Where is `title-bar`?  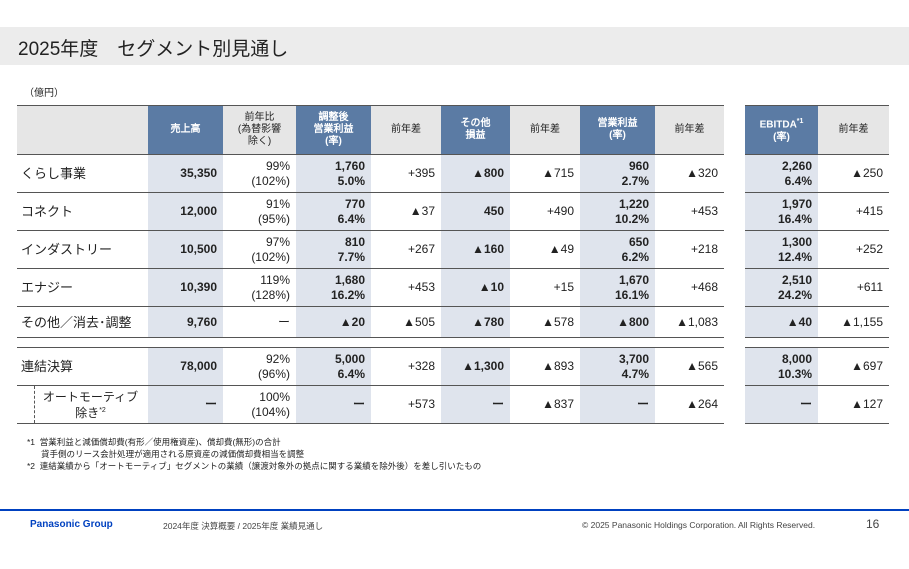 title-bar is located at coordinates (454, 46).